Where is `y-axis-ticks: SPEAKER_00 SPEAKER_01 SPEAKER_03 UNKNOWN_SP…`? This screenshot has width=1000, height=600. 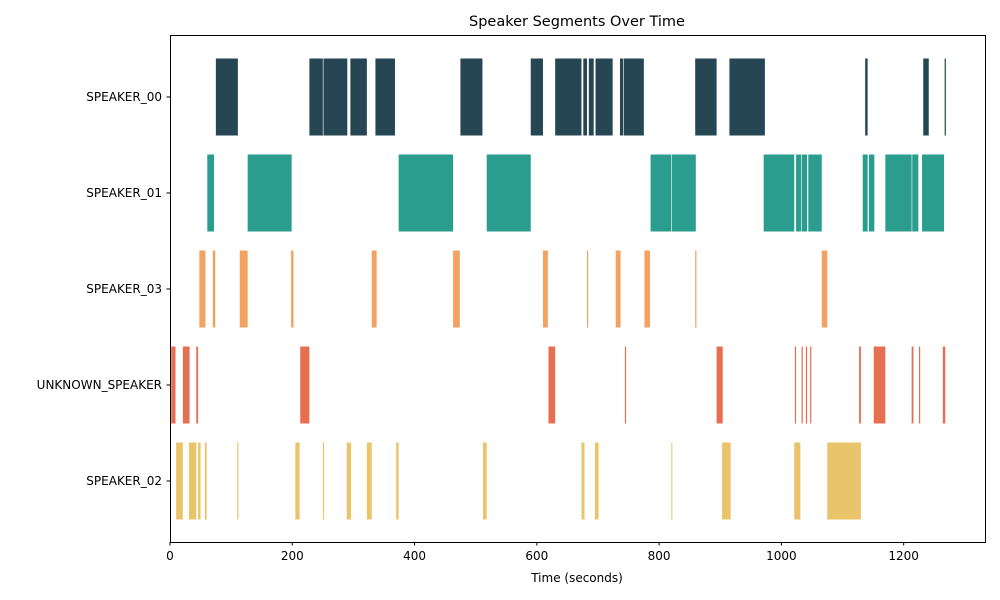 y-axis-ticks: SPEAKER_00 SPEAKER_01 SPEAKER_03 UNKNOWN_SP… is located at coordinates (103, 289).